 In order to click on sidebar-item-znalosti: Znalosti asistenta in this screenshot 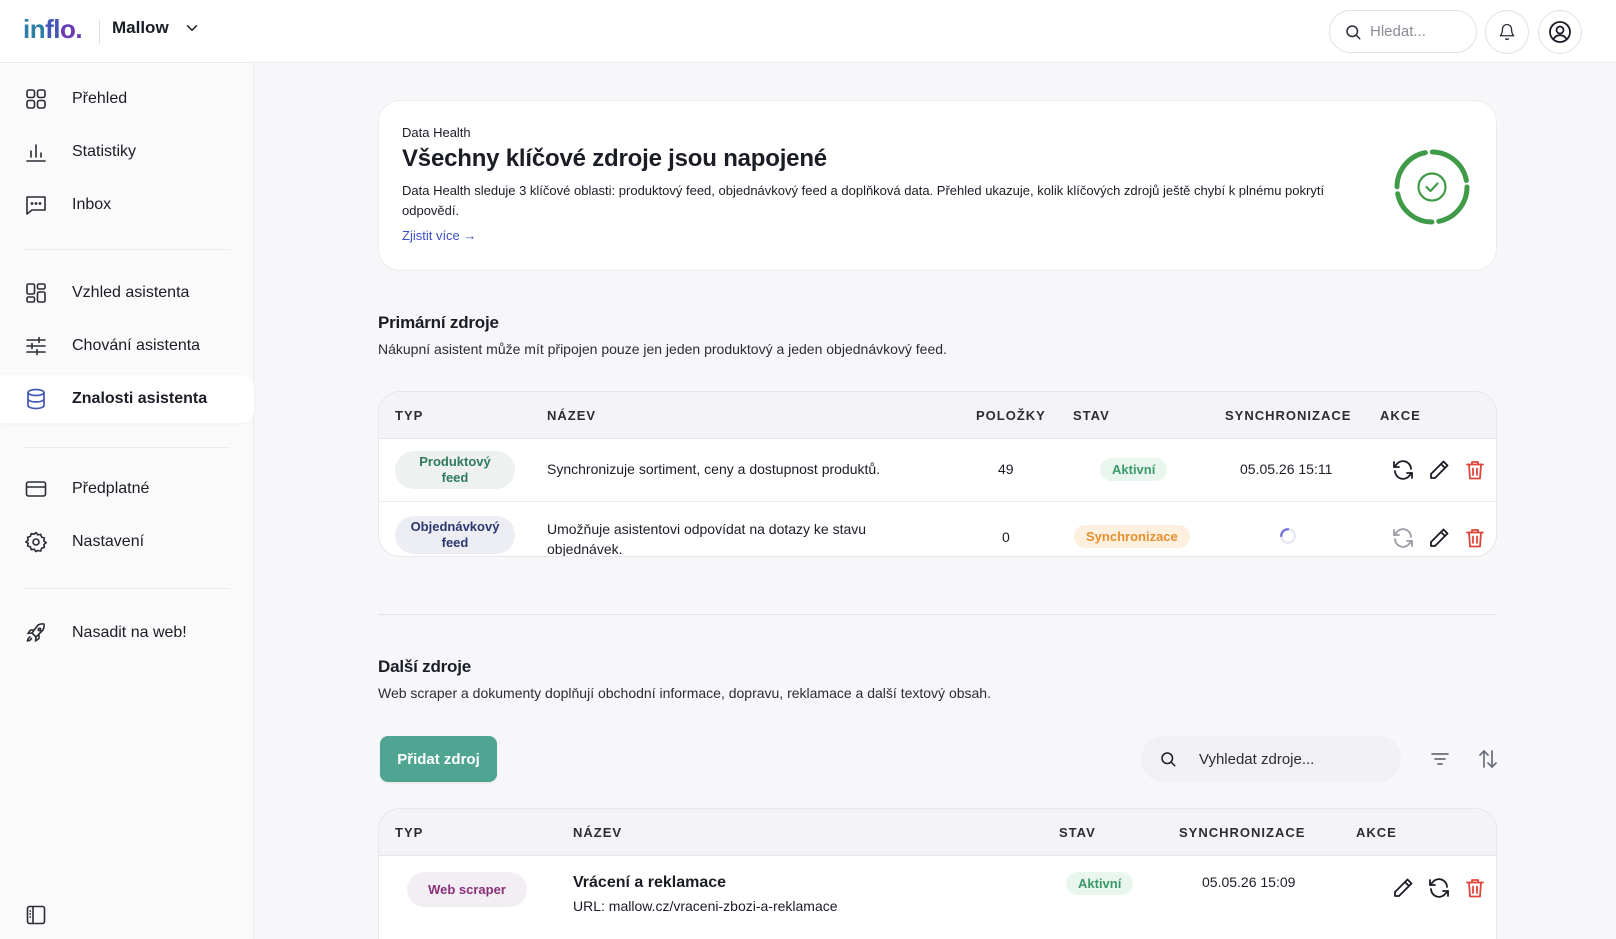, I will do `click(127, 399)`.